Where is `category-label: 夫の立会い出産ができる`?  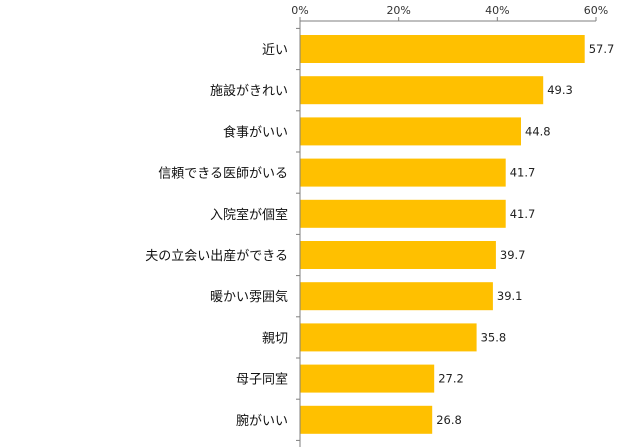 category-label: 夫の立会い出産ができる is located at coordinates (216, 256).